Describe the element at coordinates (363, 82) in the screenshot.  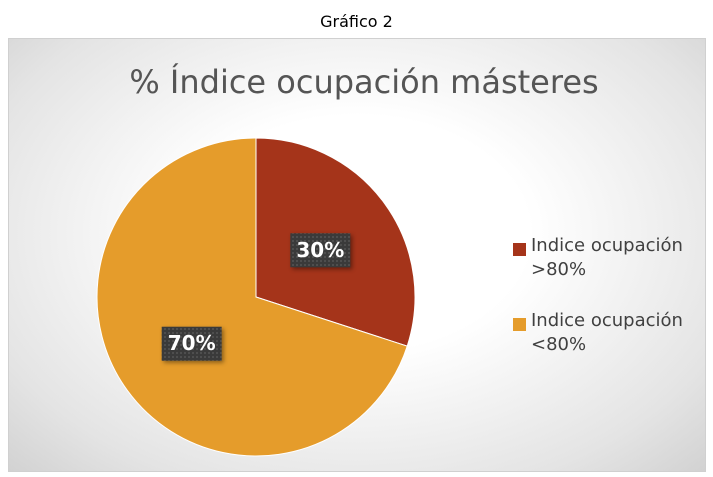
I see `chart-title: % Índice ocupación másteres` at that location.